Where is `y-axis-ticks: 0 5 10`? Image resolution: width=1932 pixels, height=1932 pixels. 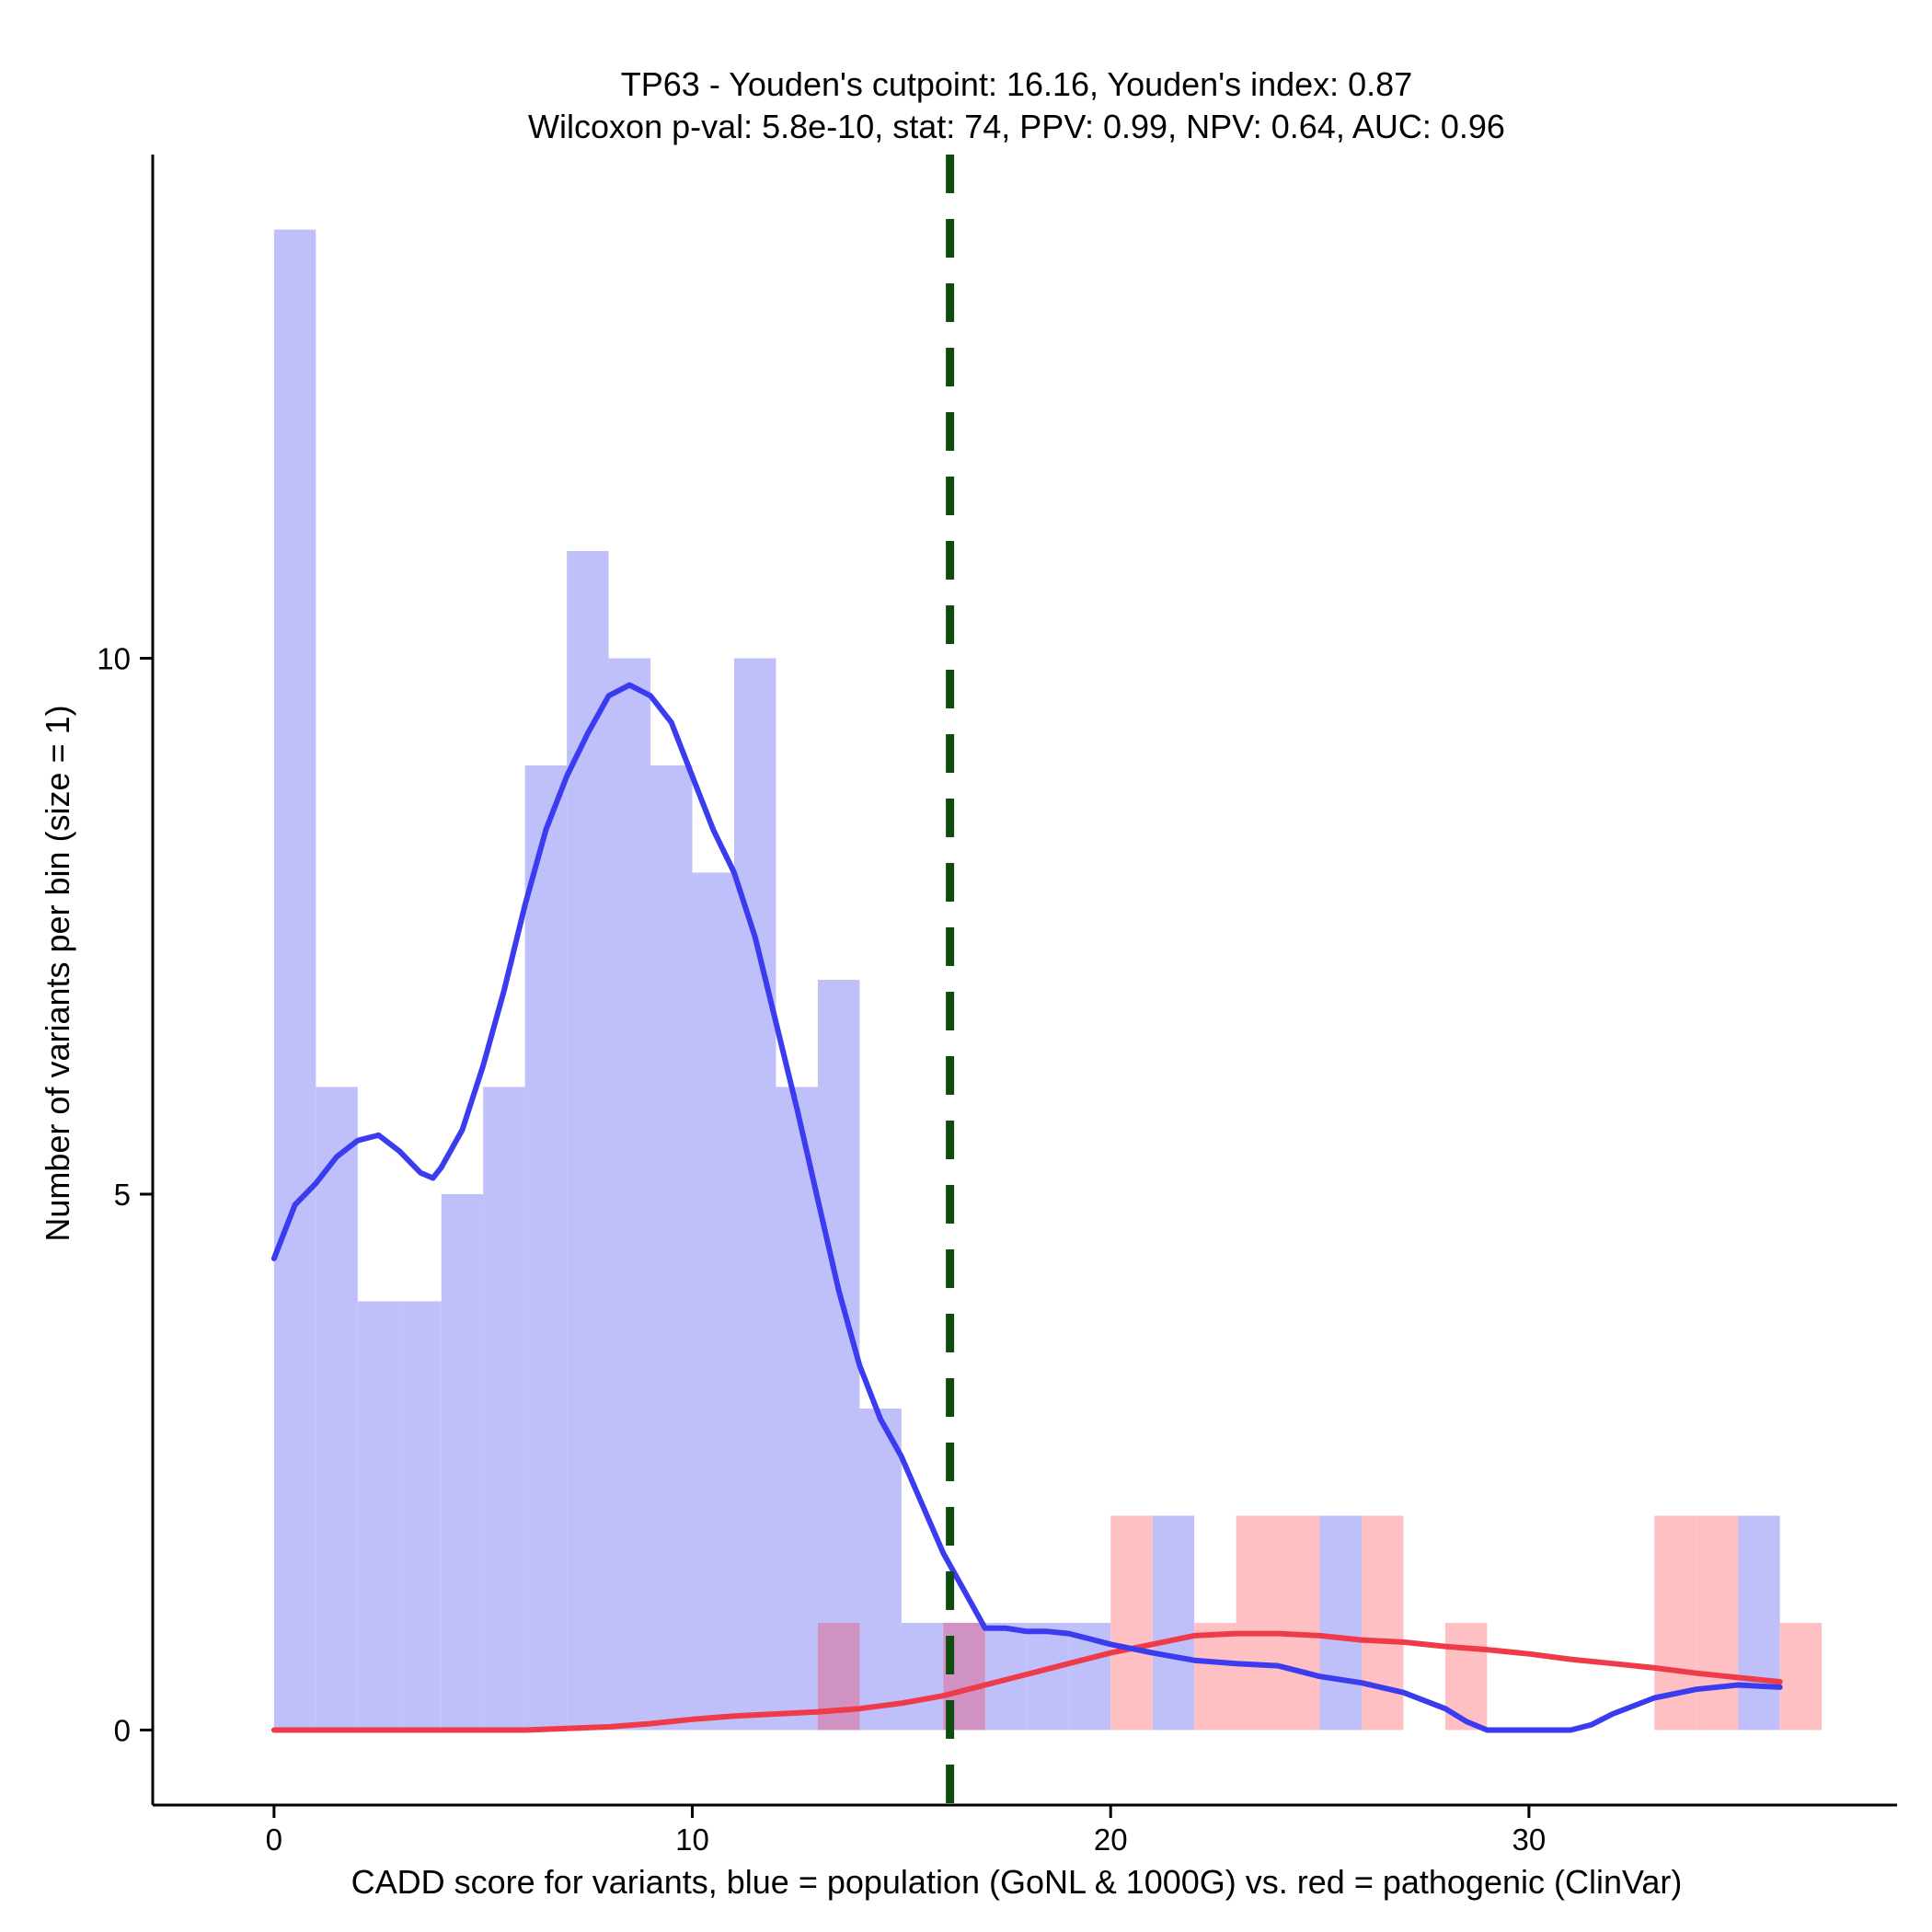 y-axis-ticks: 0 5 10 is located at coordinates (125, 1194).